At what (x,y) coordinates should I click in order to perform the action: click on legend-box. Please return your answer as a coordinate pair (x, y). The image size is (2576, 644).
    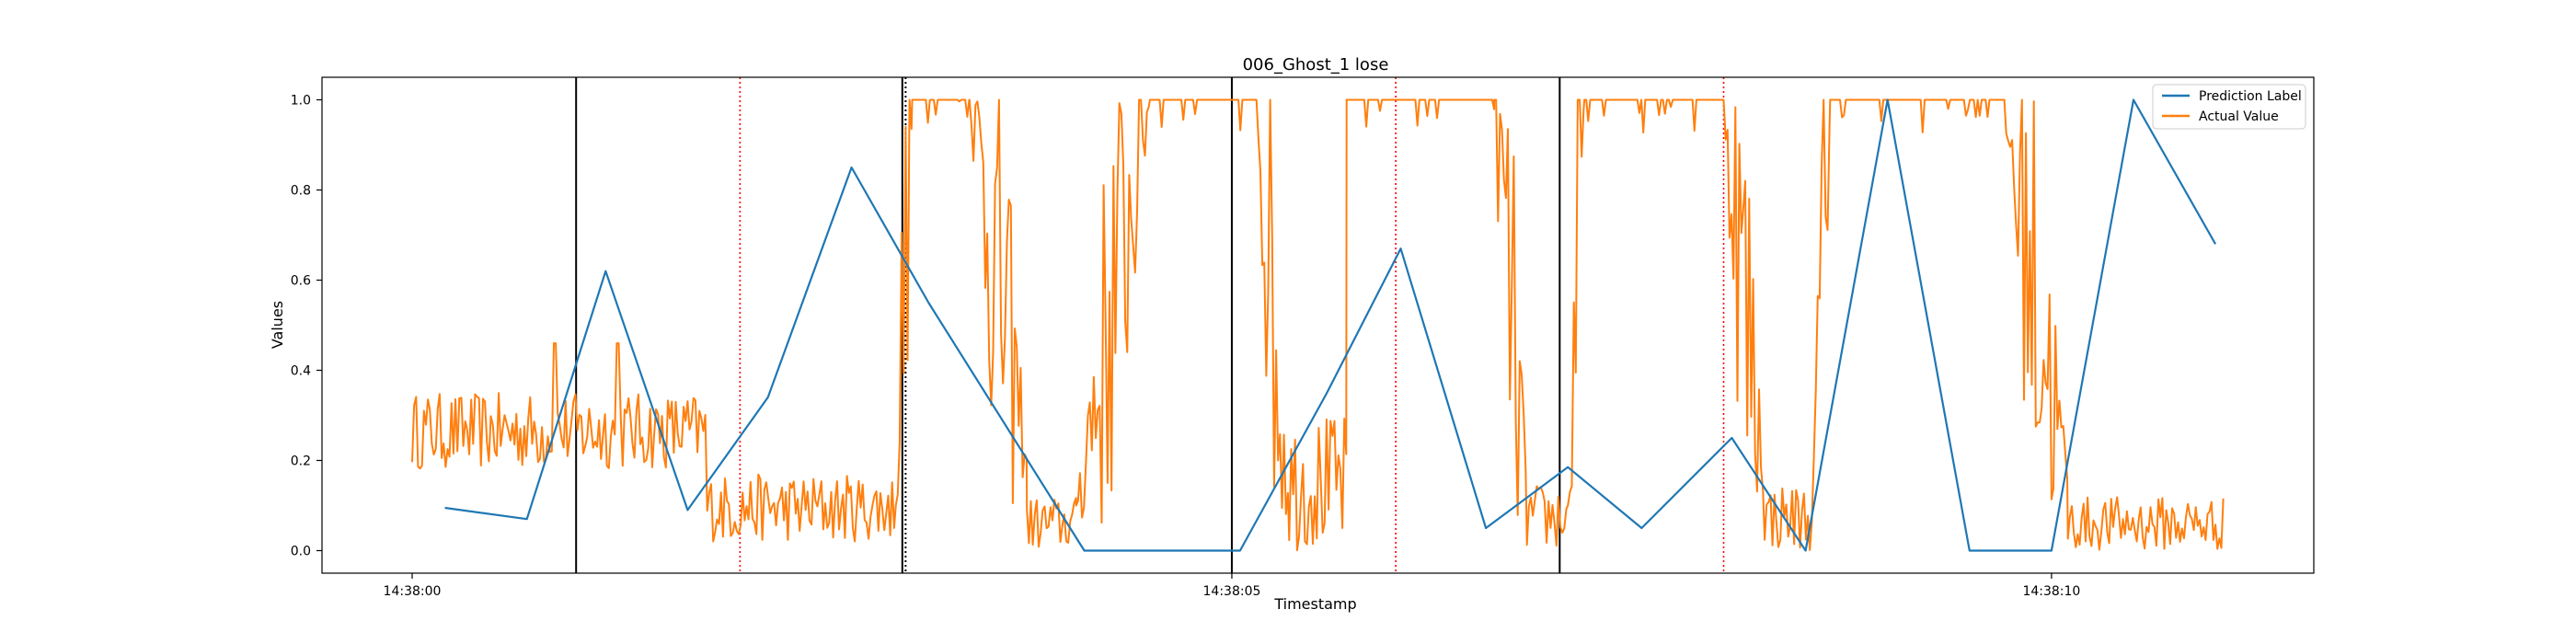
    Looking at the image, I should click on (2229, 107).